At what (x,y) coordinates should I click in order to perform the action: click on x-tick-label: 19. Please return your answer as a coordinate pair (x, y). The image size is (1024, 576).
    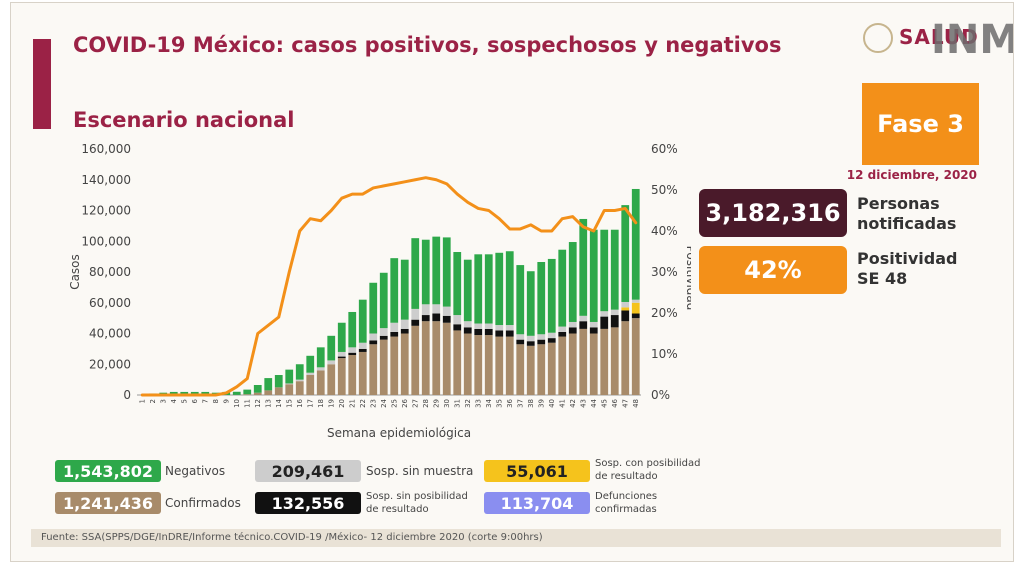
    Looking at the image, I should click on (331, 403).